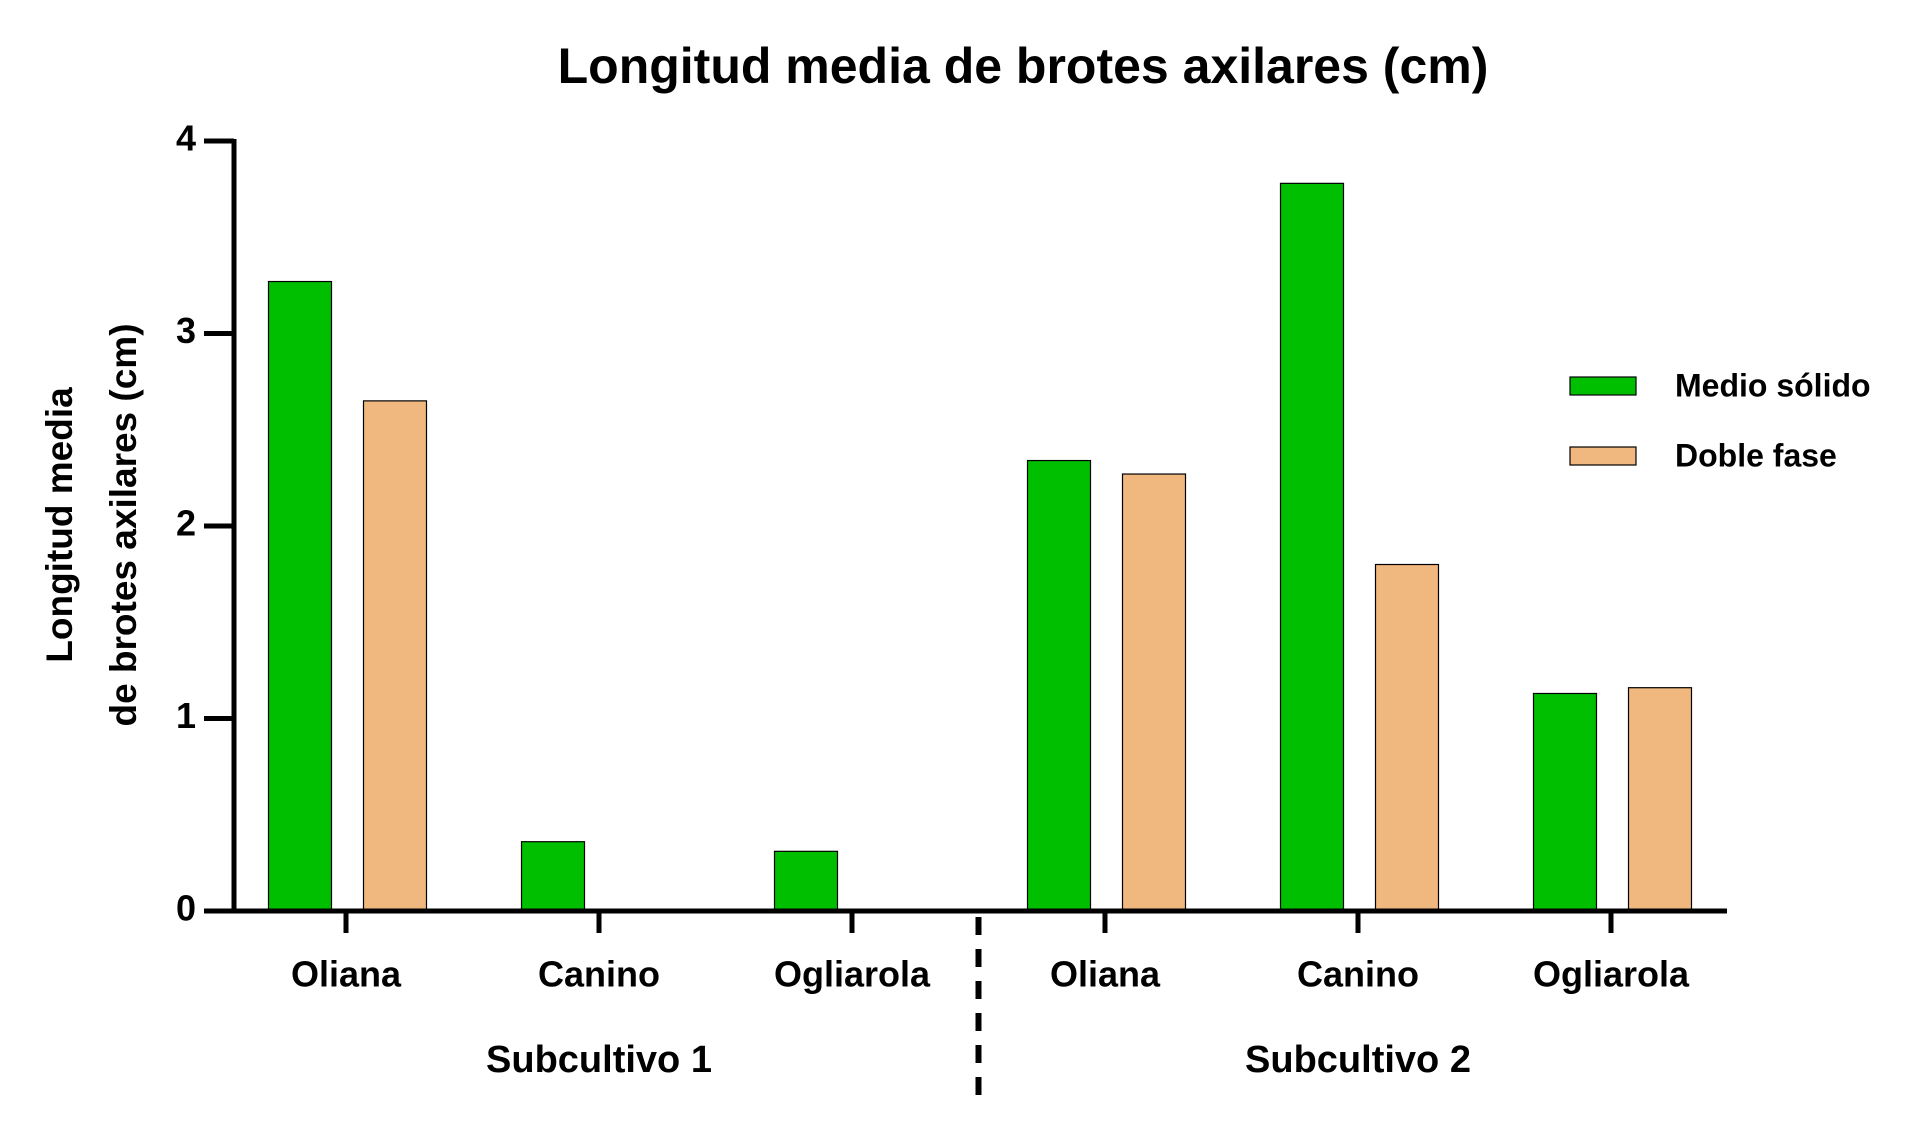 Image resolution: width=1932 pixels, height=1140 pixels. Describe the element at coordinates (186, 138) in the screenshot. I see `y-tick-label: 4` at that location.